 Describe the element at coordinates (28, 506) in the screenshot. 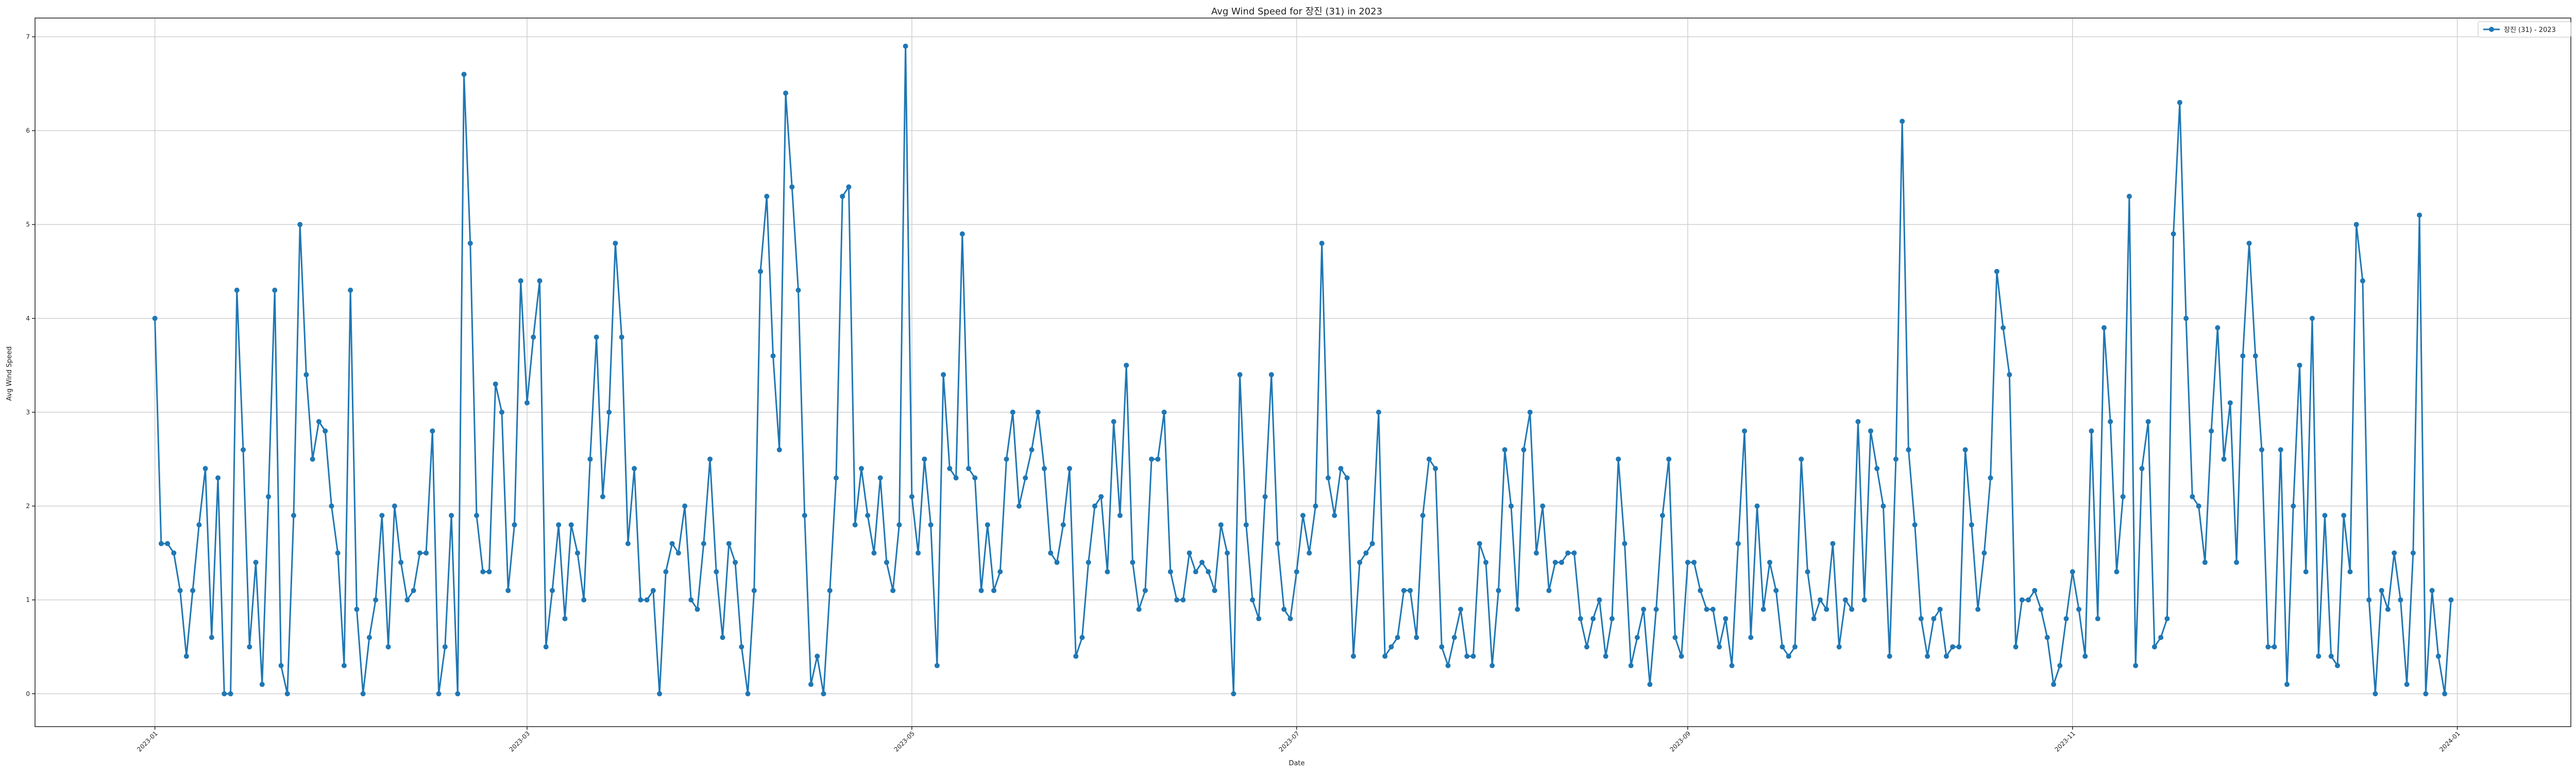

I see `y-tick-label: 2` at that location.